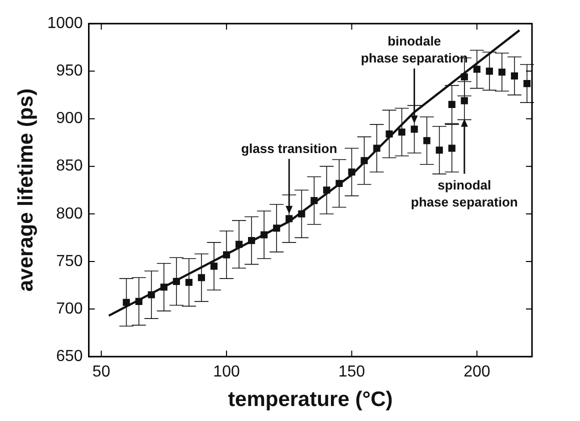  Describe the element at coordinates (289, 148) in the screenshot. I see `annotation: glass transition` at that location.